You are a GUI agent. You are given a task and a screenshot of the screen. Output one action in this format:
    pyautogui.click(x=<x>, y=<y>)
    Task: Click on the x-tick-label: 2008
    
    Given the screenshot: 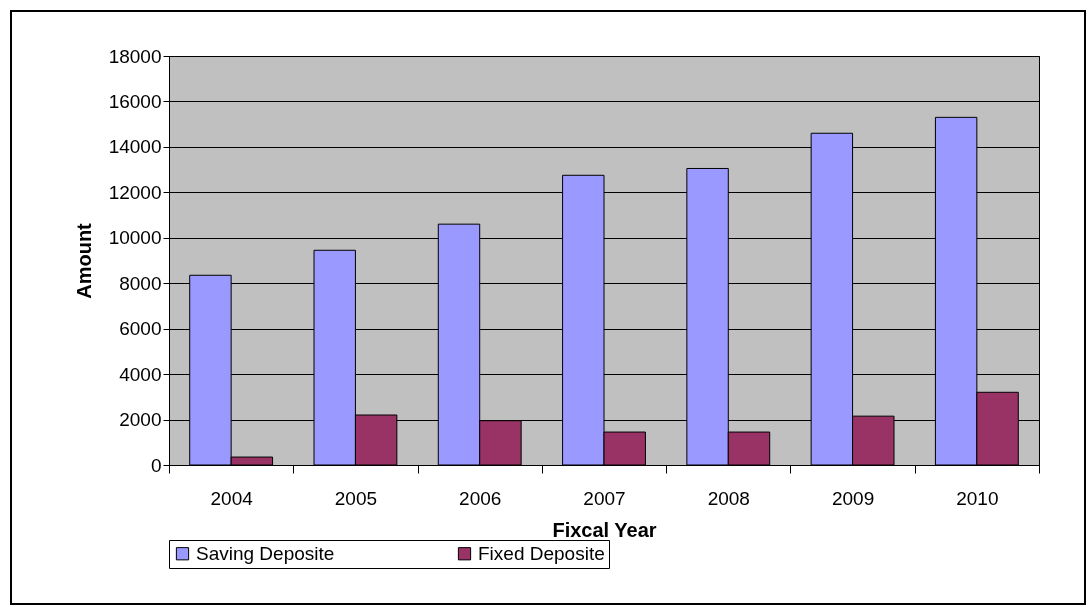 What is the action you would take?
    pyautogui.click(x=728, y=498)
    